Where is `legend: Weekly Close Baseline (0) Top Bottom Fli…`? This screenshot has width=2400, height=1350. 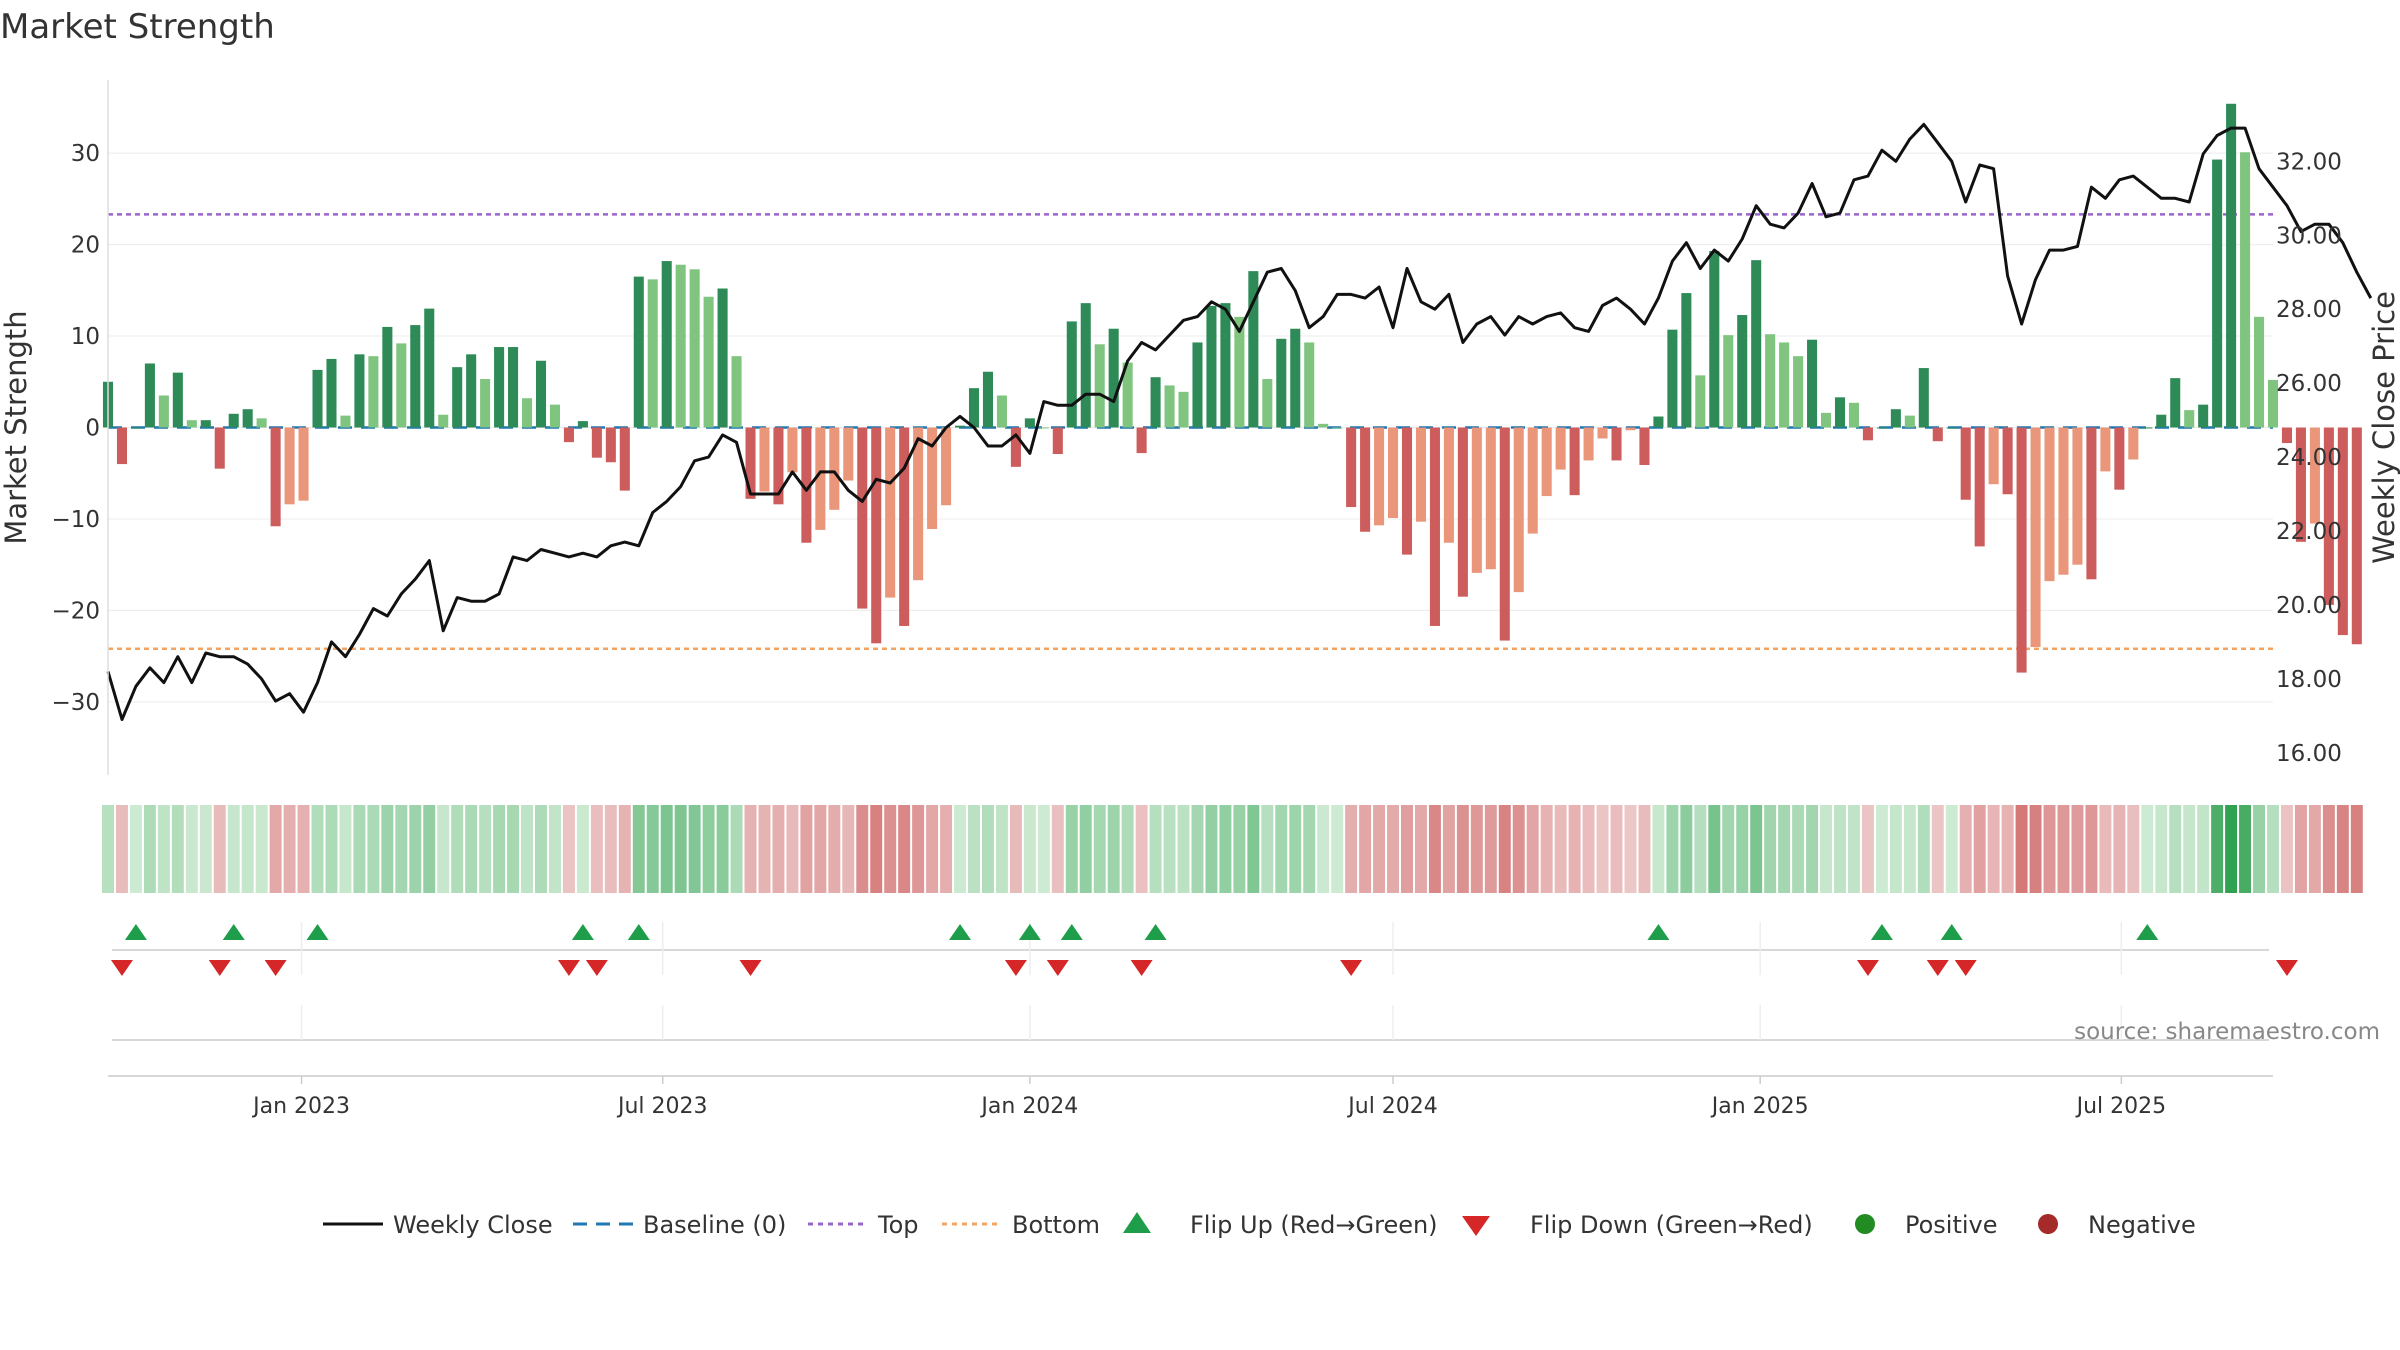
legend: Weekly Close Baseline (0) Top Bottom Fli… is located at coordinates (1259, 1225).